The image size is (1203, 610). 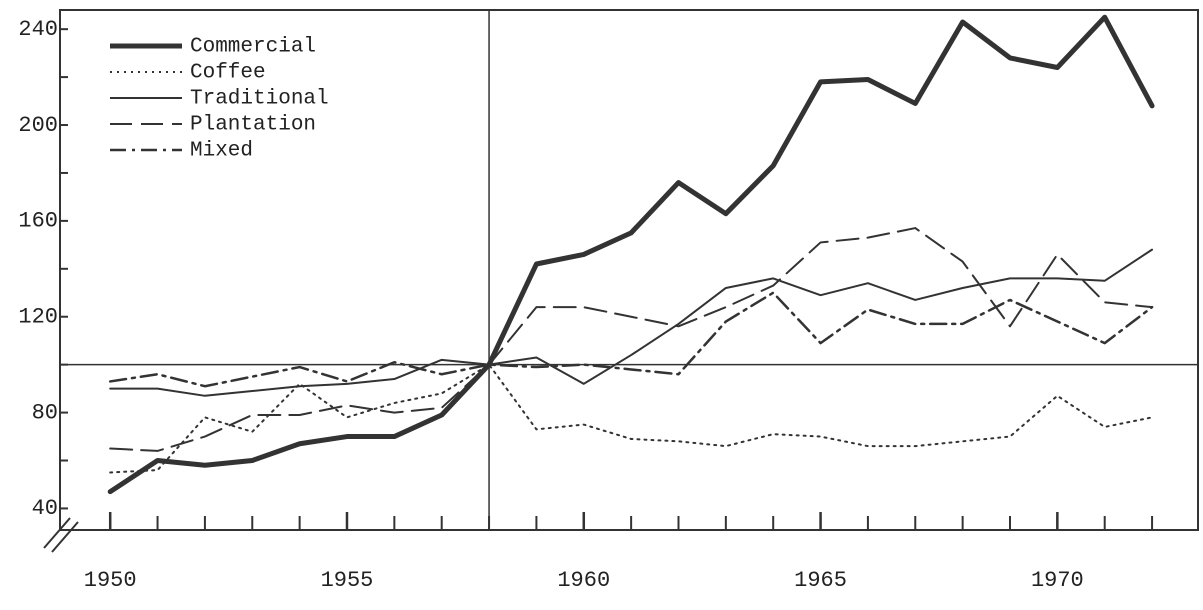 What do you see at coordinates (228, 73) in the screenshot?
I see `legend-label: Coffee` at bounding box center [228, 73].